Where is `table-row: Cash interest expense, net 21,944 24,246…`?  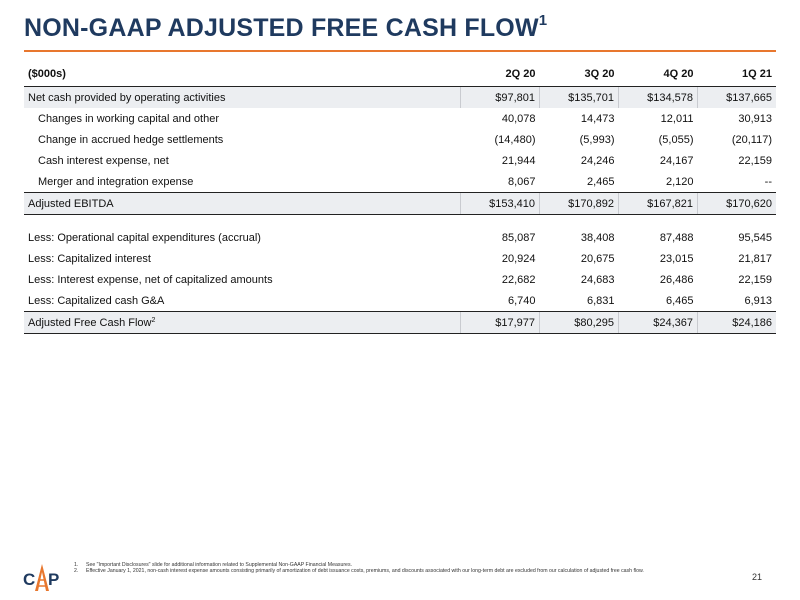
table-row: Cash interest expense, net 21,944 24,246… is located at coordinates (400, 160).